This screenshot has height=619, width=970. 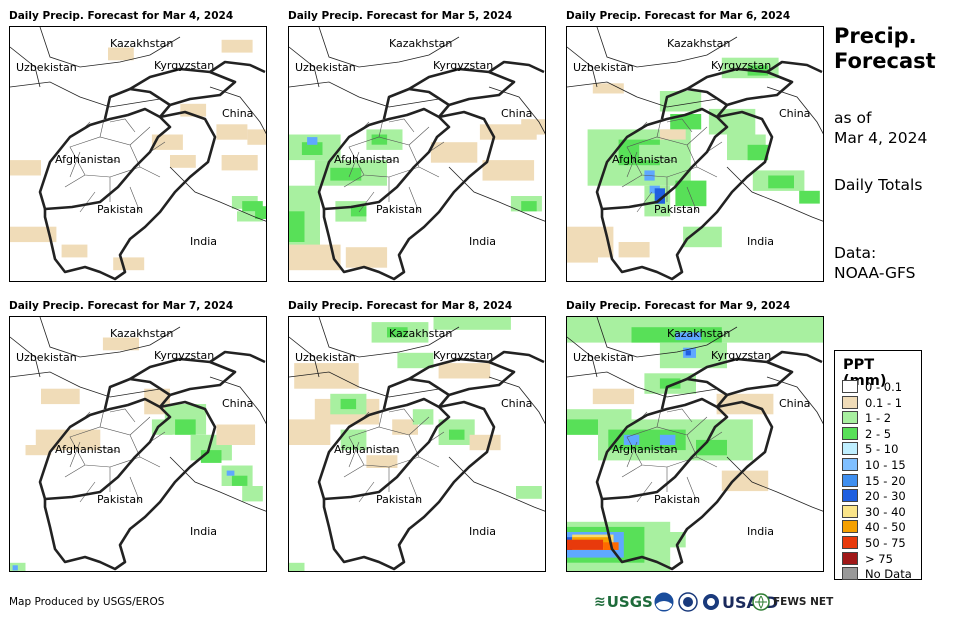 I want to click on legend-item: 20 - 30, so click(x=874, y=496).